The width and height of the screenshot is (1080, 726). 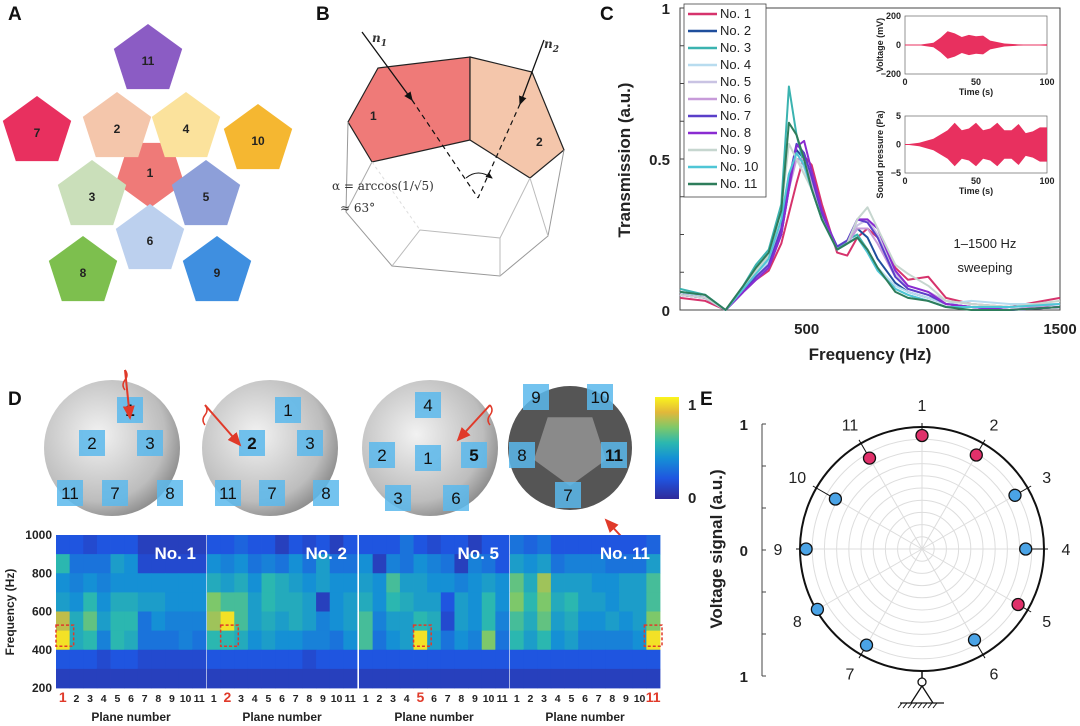 What do you see at coordinates (735, 30) in the screenshot?
I see `legend-label-2: No. 2` at bounding box center [735, 30].